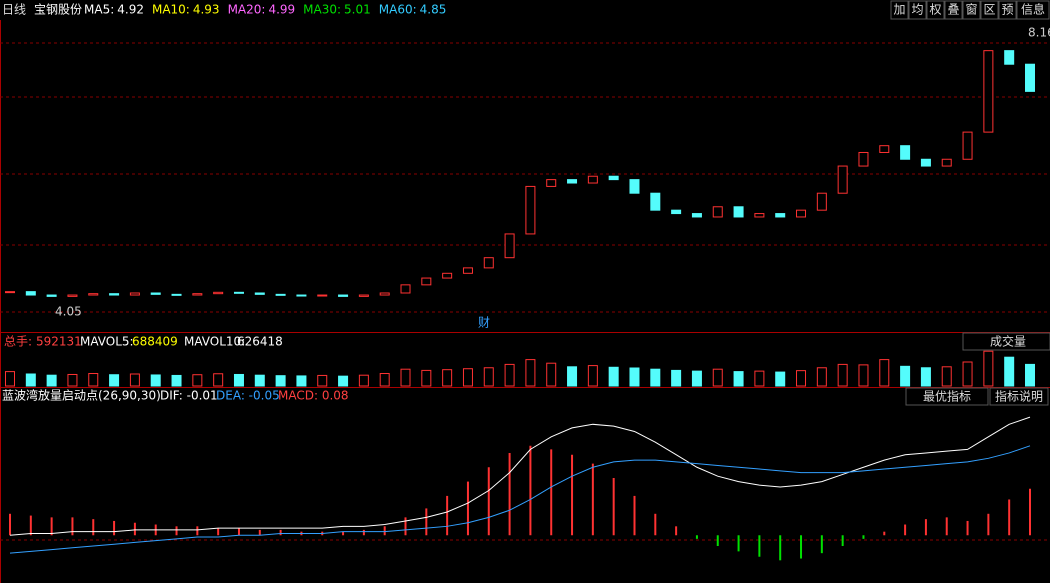 This screenshot has height=583, width=1050. Describe the element at coordinates (281, 10) in the screenshot. I see `ma-value: 4.99` at that location.